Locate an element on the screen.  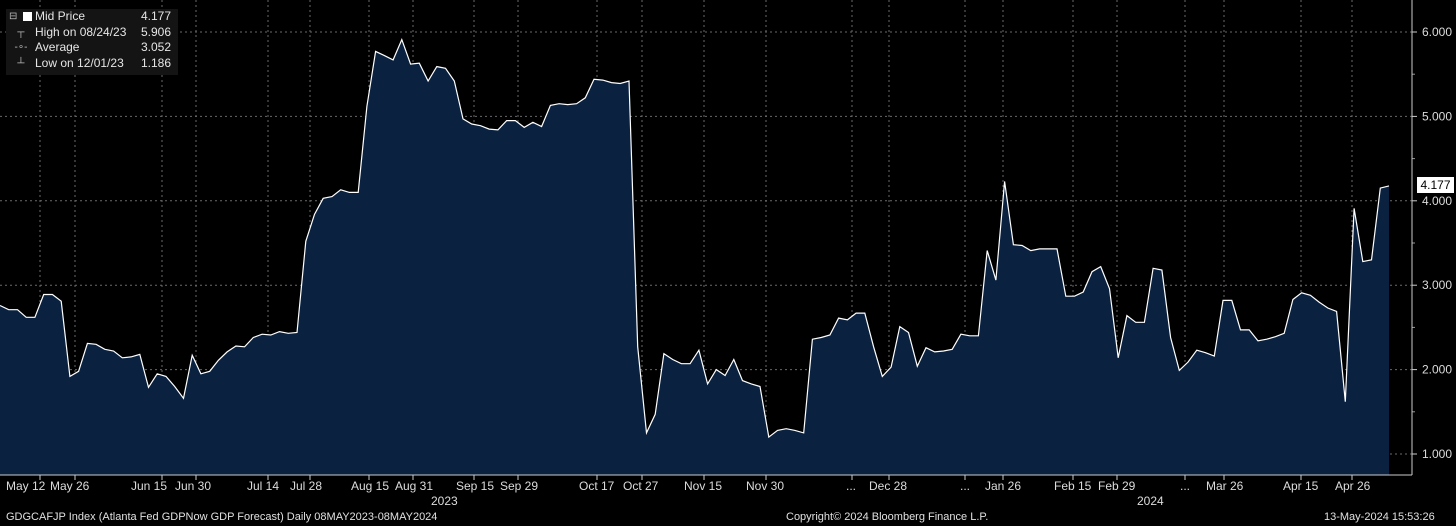
legend-mid-value: 4.177 is located at coordinates (156, 16).